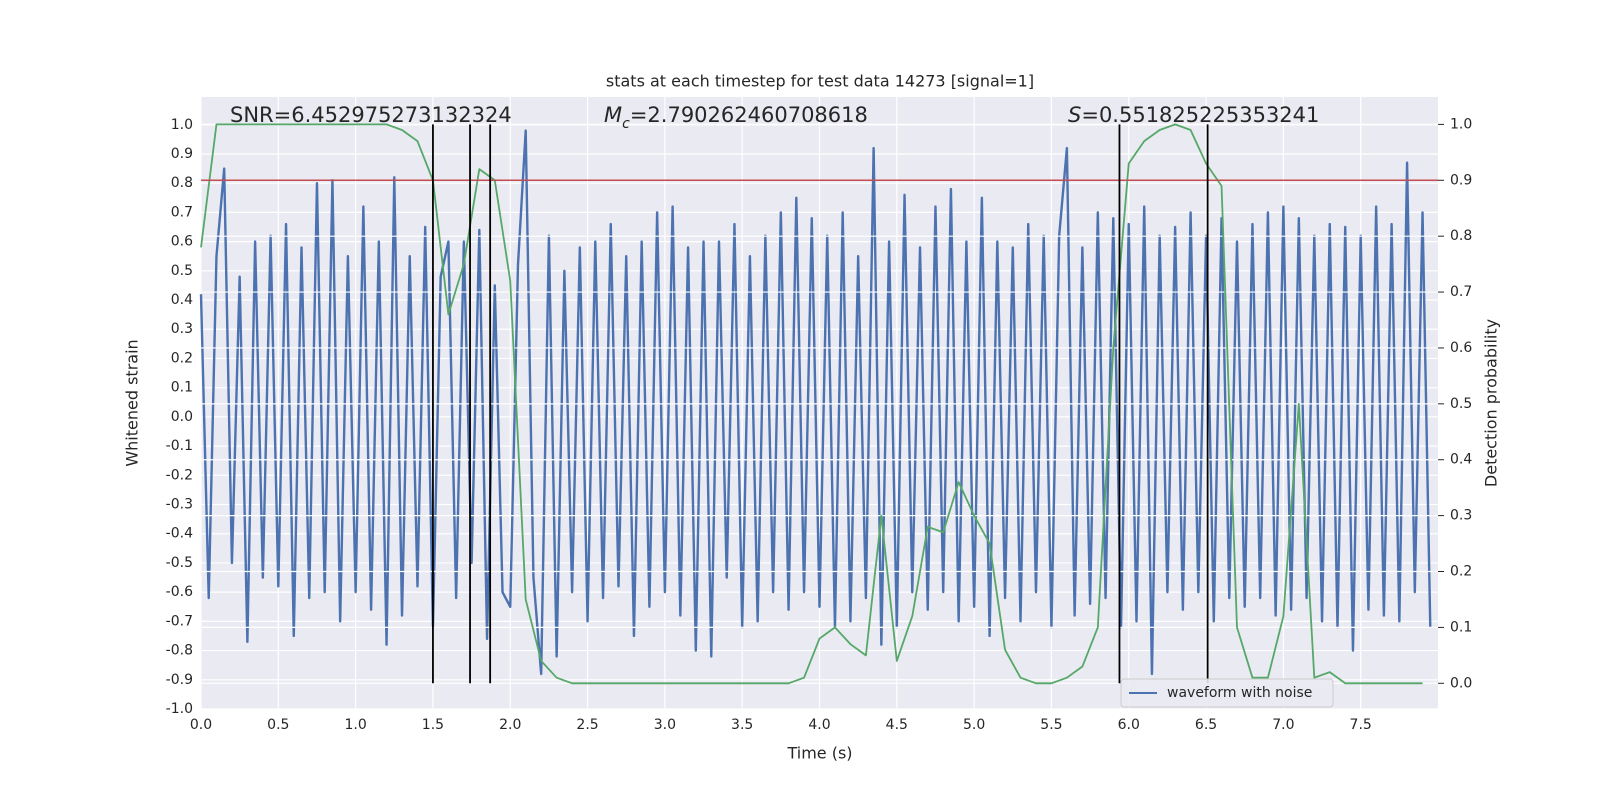 The image size is (1600, 804). What do you see at coordinates (1461, 292) in the screenshot?
I see `y2-tick-label: 0.7` at bounding box center [1461, 292].